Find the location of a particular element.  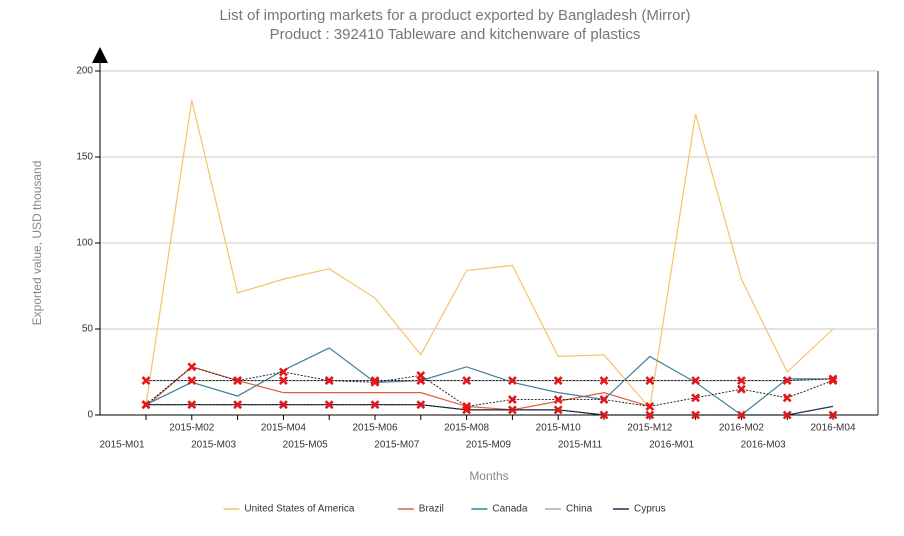

x-tick-label: 2015-M10 is located at coordinates (558, 428).